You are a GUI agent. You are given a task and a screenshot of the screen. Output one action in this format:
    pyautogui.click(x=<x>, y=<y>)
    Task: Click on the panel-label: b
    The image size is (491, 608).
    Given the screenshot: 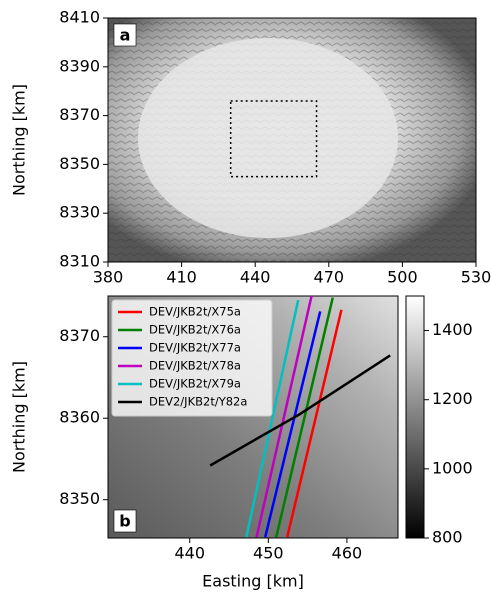 What is the action you would take?
    pyautogui.click(x=124, y=521)
    